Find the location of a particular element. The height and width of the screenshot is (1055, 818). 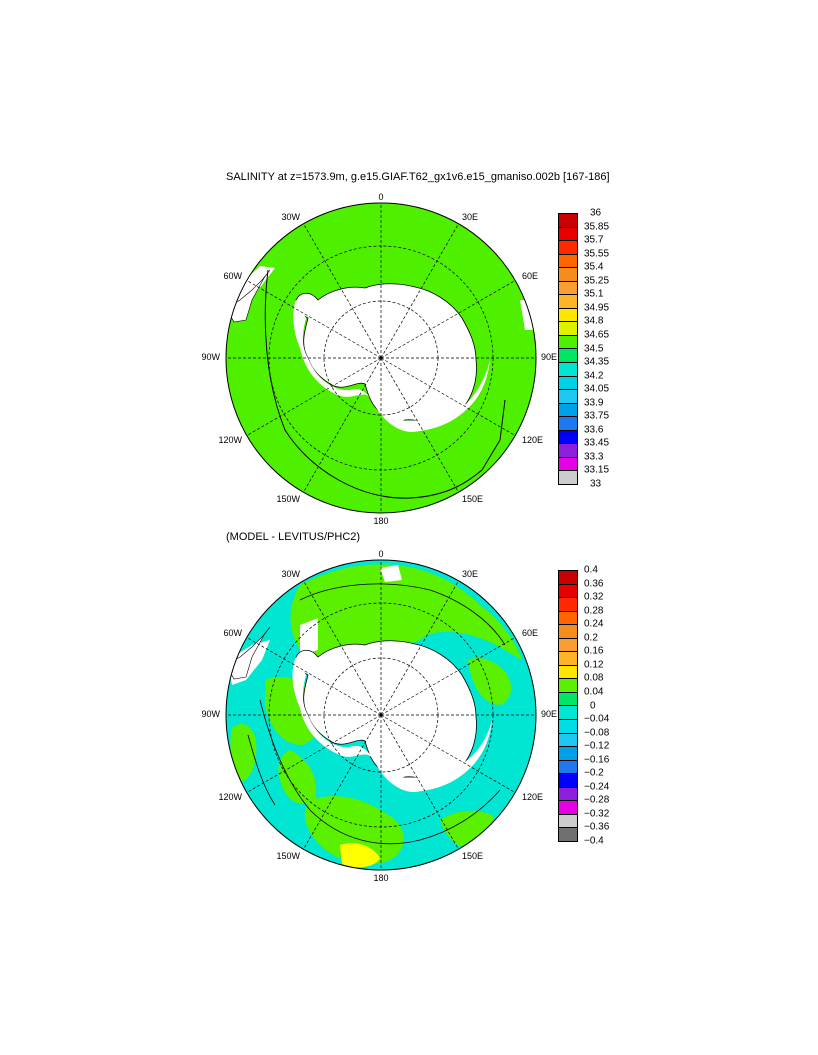

colorbar-tick-label: 0.4 is located at coordinates (591, 570).